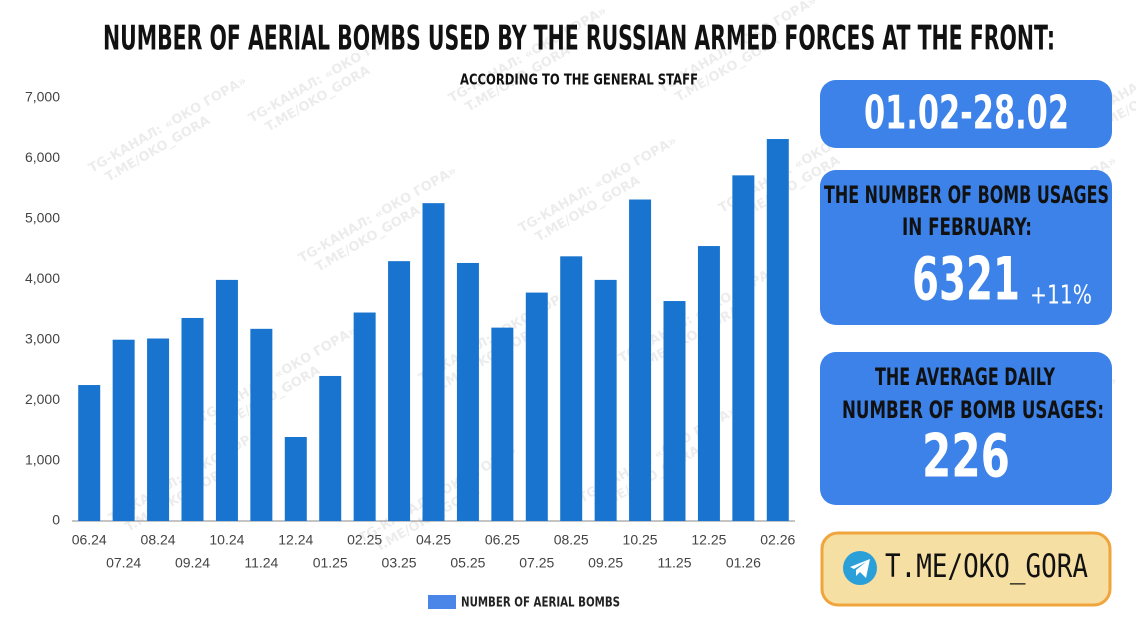 Image resolution: width=1136 pixels, height=623 pixels. I want to click on y-tick-label: 3,000, so click(42, 338).